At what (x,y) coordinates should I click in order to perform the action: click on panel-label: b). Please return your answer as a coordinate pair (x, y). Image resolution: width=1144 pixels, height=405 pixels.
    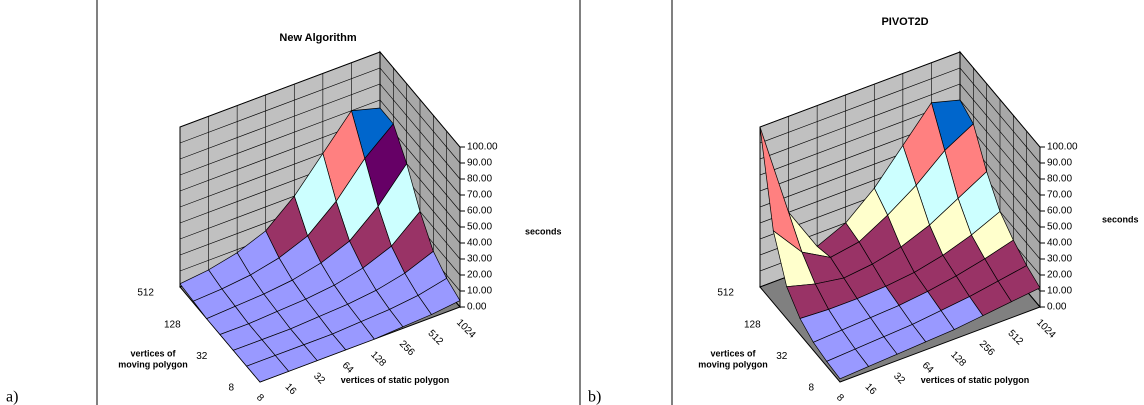
    Looking at the image, I should click on (594, 397).